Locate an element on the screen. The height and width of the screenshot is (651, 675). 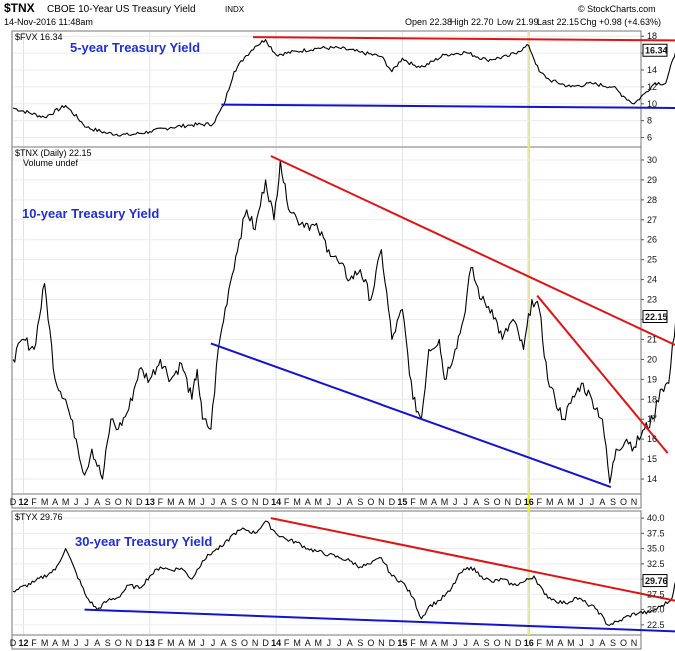
x-tick-label: 13 is located at coordinates (150, 502).